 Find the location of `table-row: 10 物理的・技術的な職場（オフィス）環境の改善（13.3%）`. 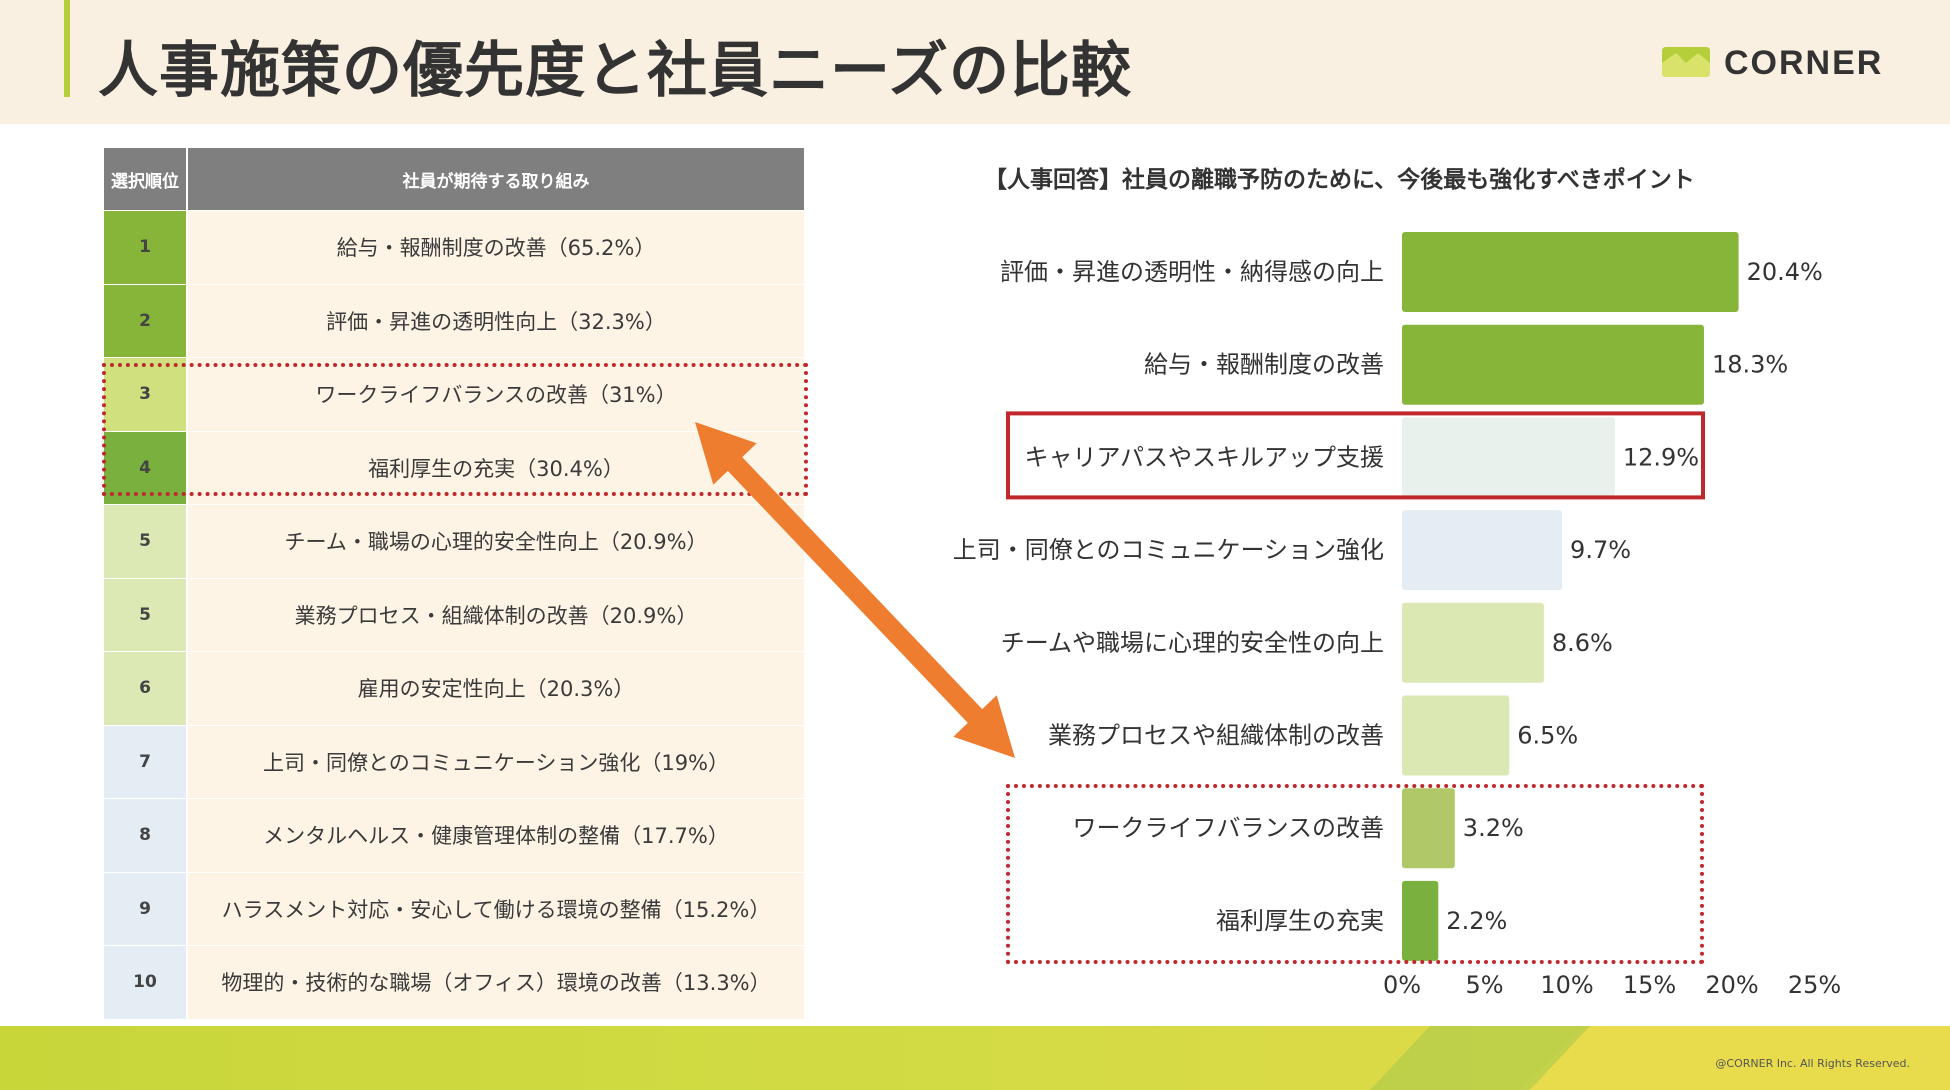

table-row: 10 物理的・技術的な職場（オフィス）環境の改善（13.3%） is located at coordinates (454, 982).